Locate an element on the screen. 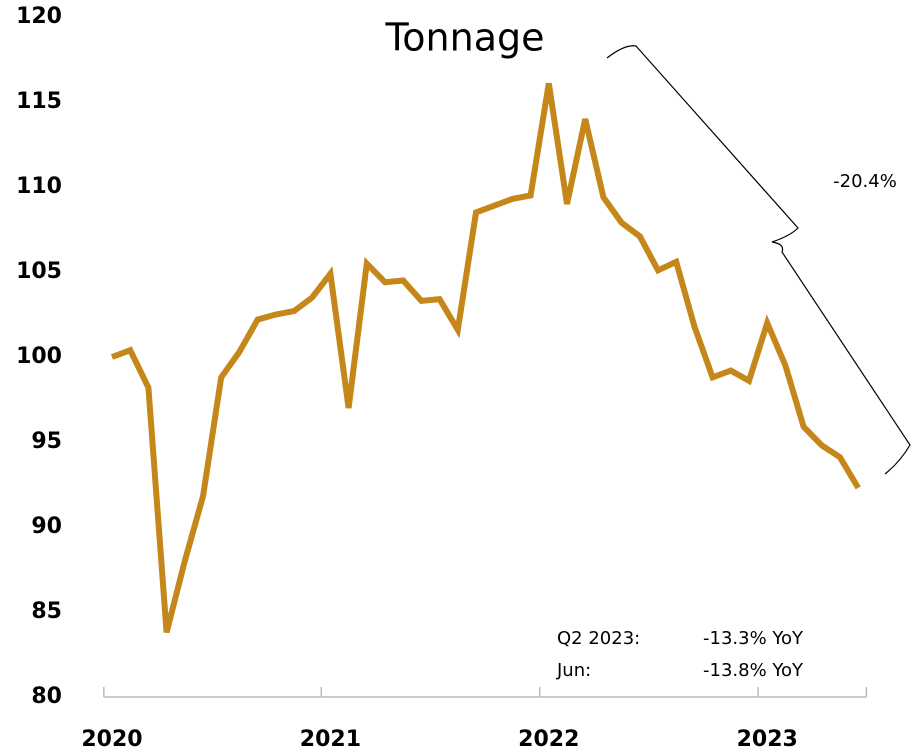  y-tick-label: 120 is located at coordinates (39, 16).